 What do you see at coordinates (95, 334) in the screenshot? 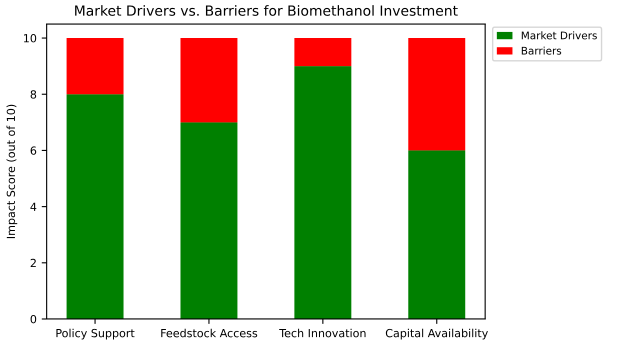
I see `x-tick-label: Policy Support` at bounding box center [95, 334].